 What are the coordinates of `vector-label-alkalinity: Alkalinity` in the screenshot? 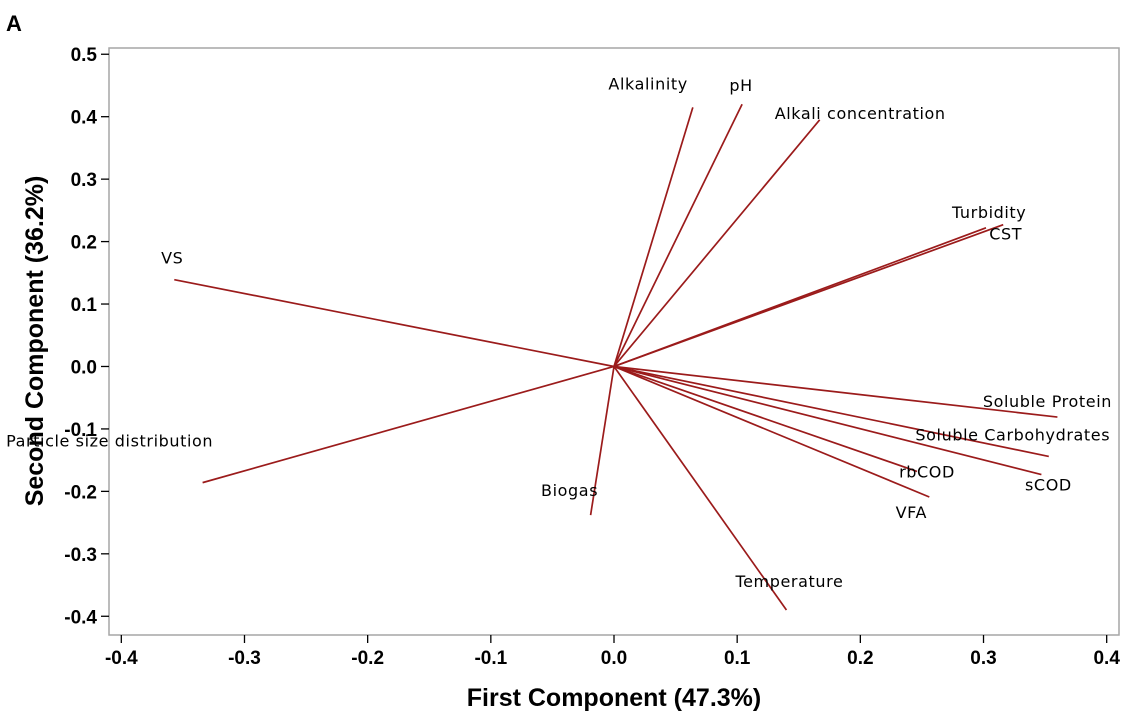 It's located at (647, 83).